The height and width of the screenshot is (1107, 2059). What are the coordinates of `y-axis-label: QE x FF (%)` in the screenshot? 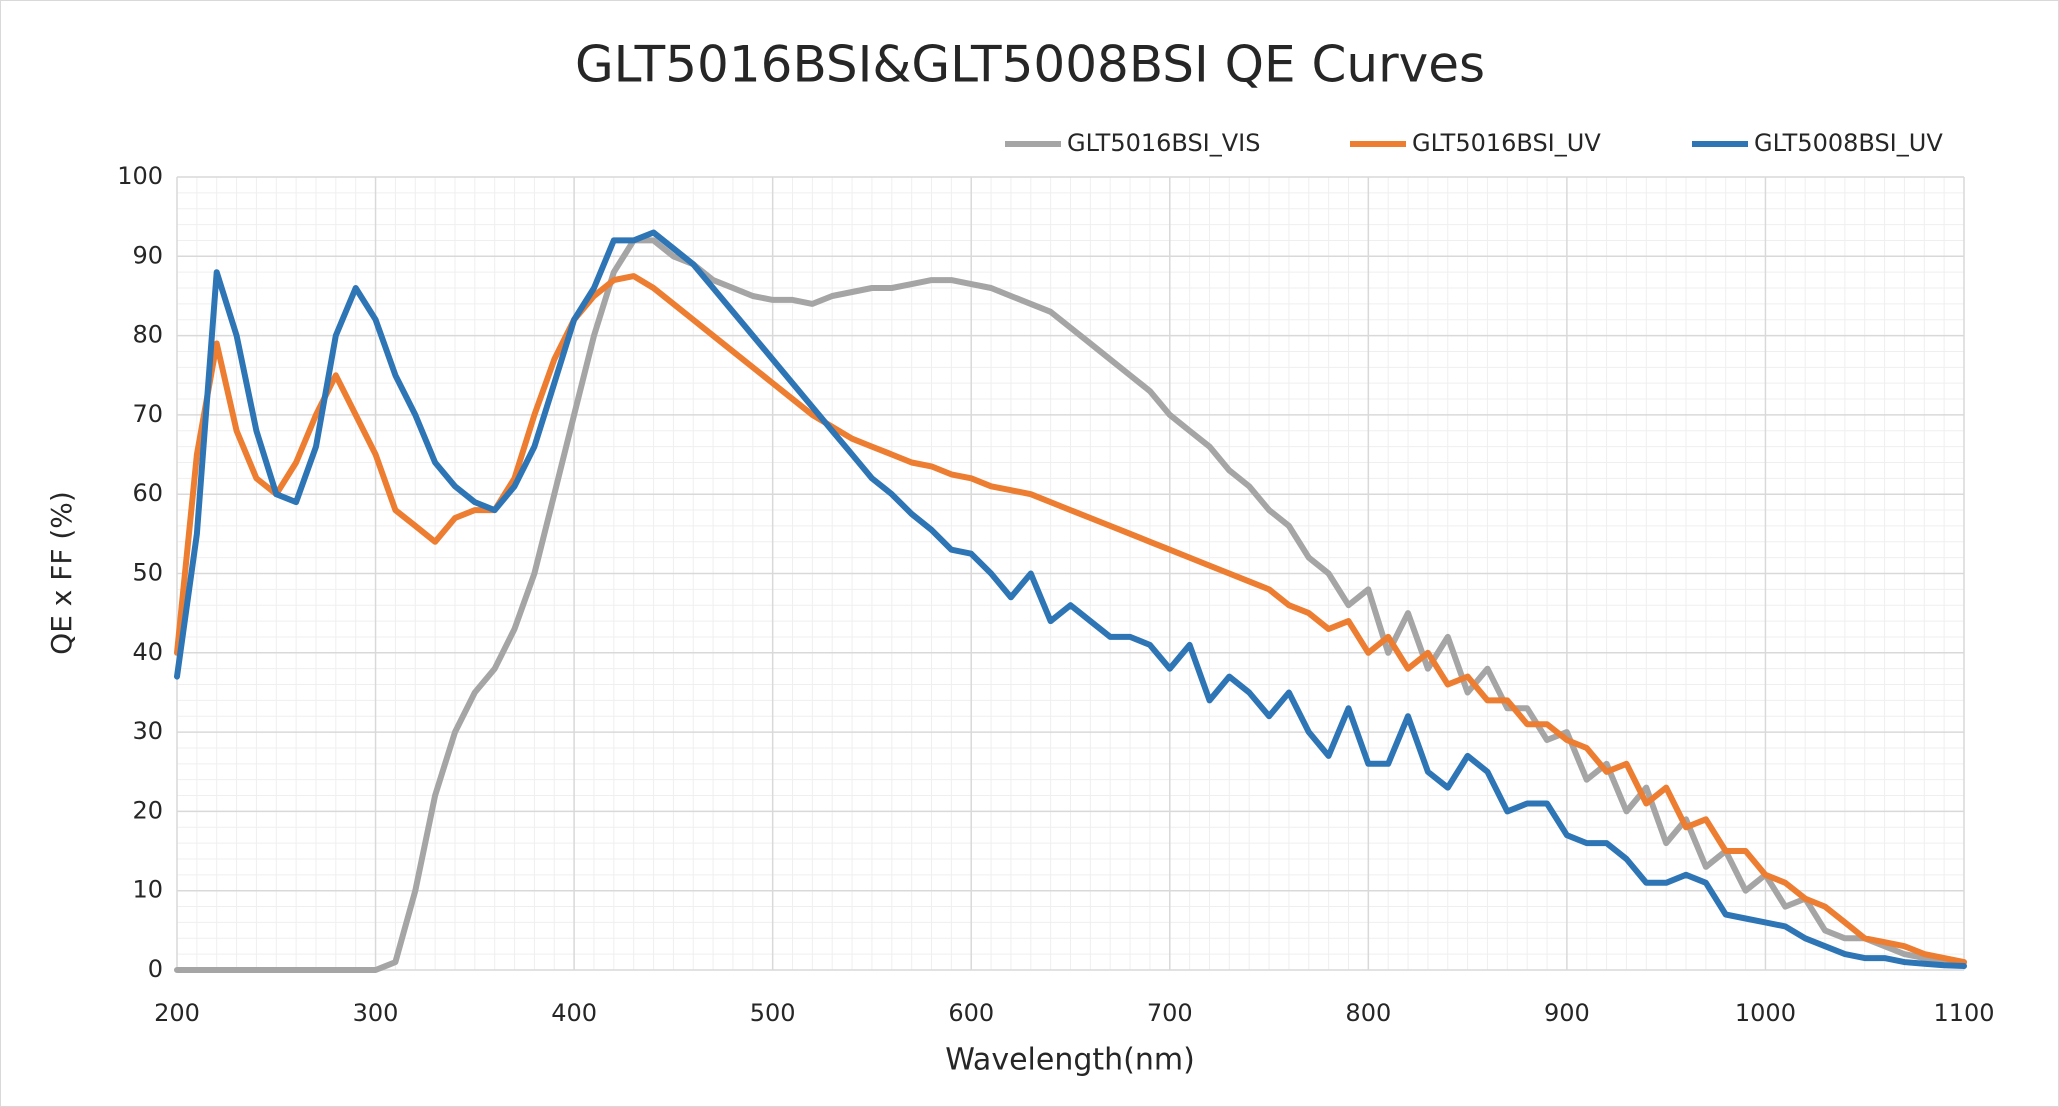 It's located at (61, 573).